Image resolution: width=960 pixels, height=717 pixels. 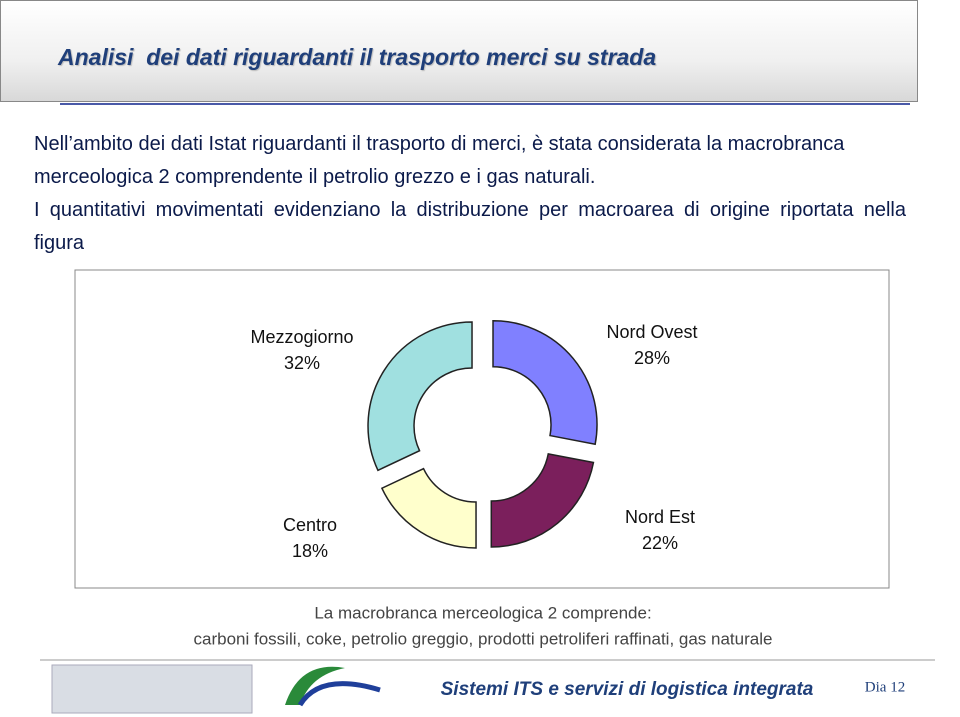 I want to click on title-rule, so click(x=485, y=104).